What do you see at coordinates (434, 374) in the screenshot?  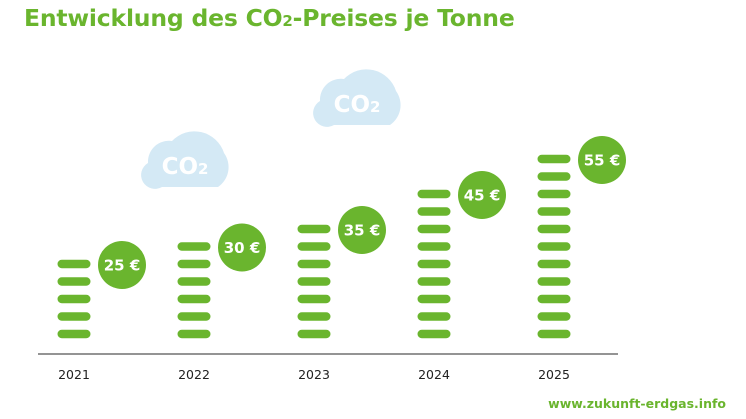 I see `x-tick-label-2024: 2024` at bounding box center [434, 374].